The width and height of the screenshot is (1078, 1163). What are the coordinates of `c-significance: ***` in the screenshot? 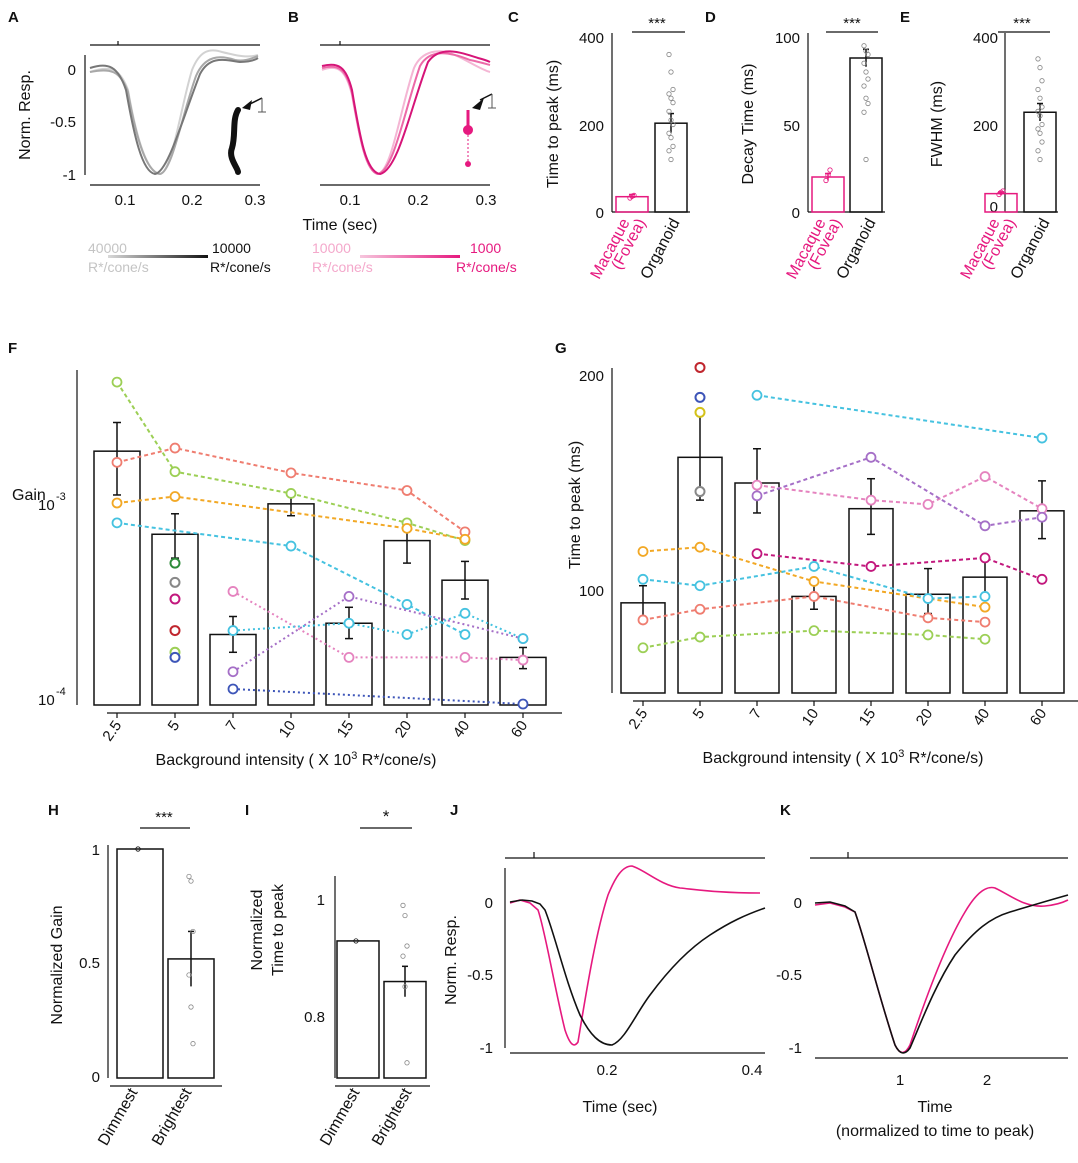 It's located at (657, 23).